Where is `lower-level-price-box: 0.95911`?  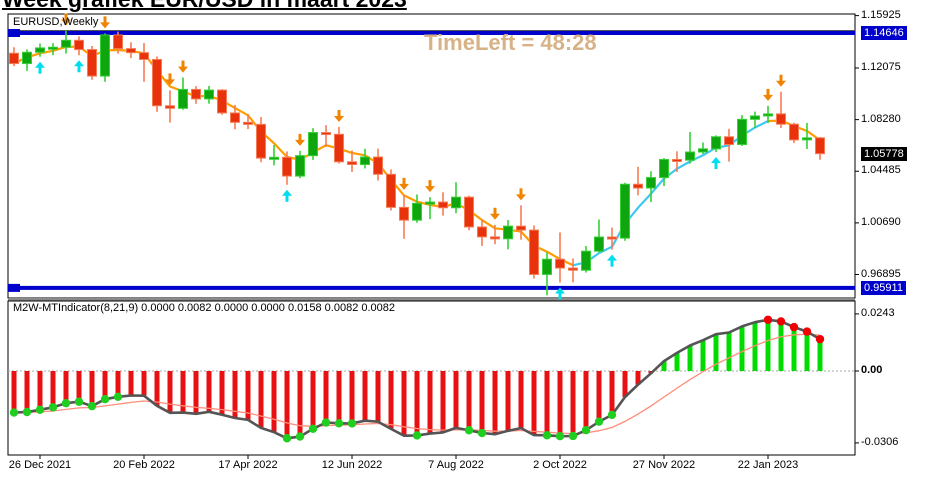
lower-level-price-box: 0.95911 is located at coordinates (883, 287).